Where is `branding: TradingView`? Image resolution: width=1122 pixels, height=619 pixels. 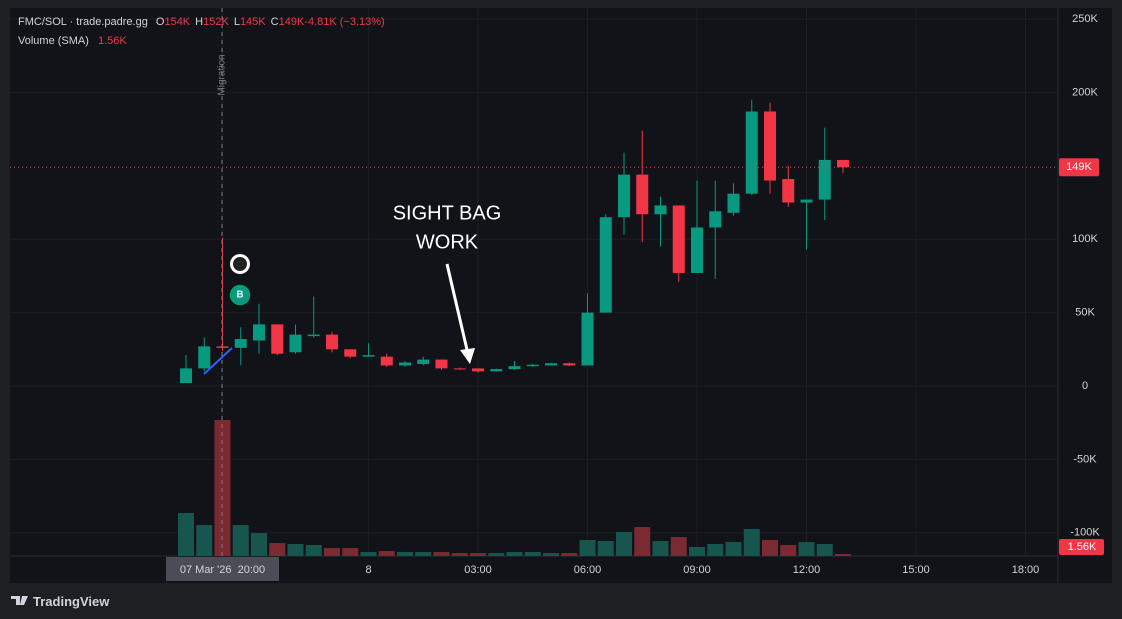 branding: TradingView is located at coordinates (71, 601).